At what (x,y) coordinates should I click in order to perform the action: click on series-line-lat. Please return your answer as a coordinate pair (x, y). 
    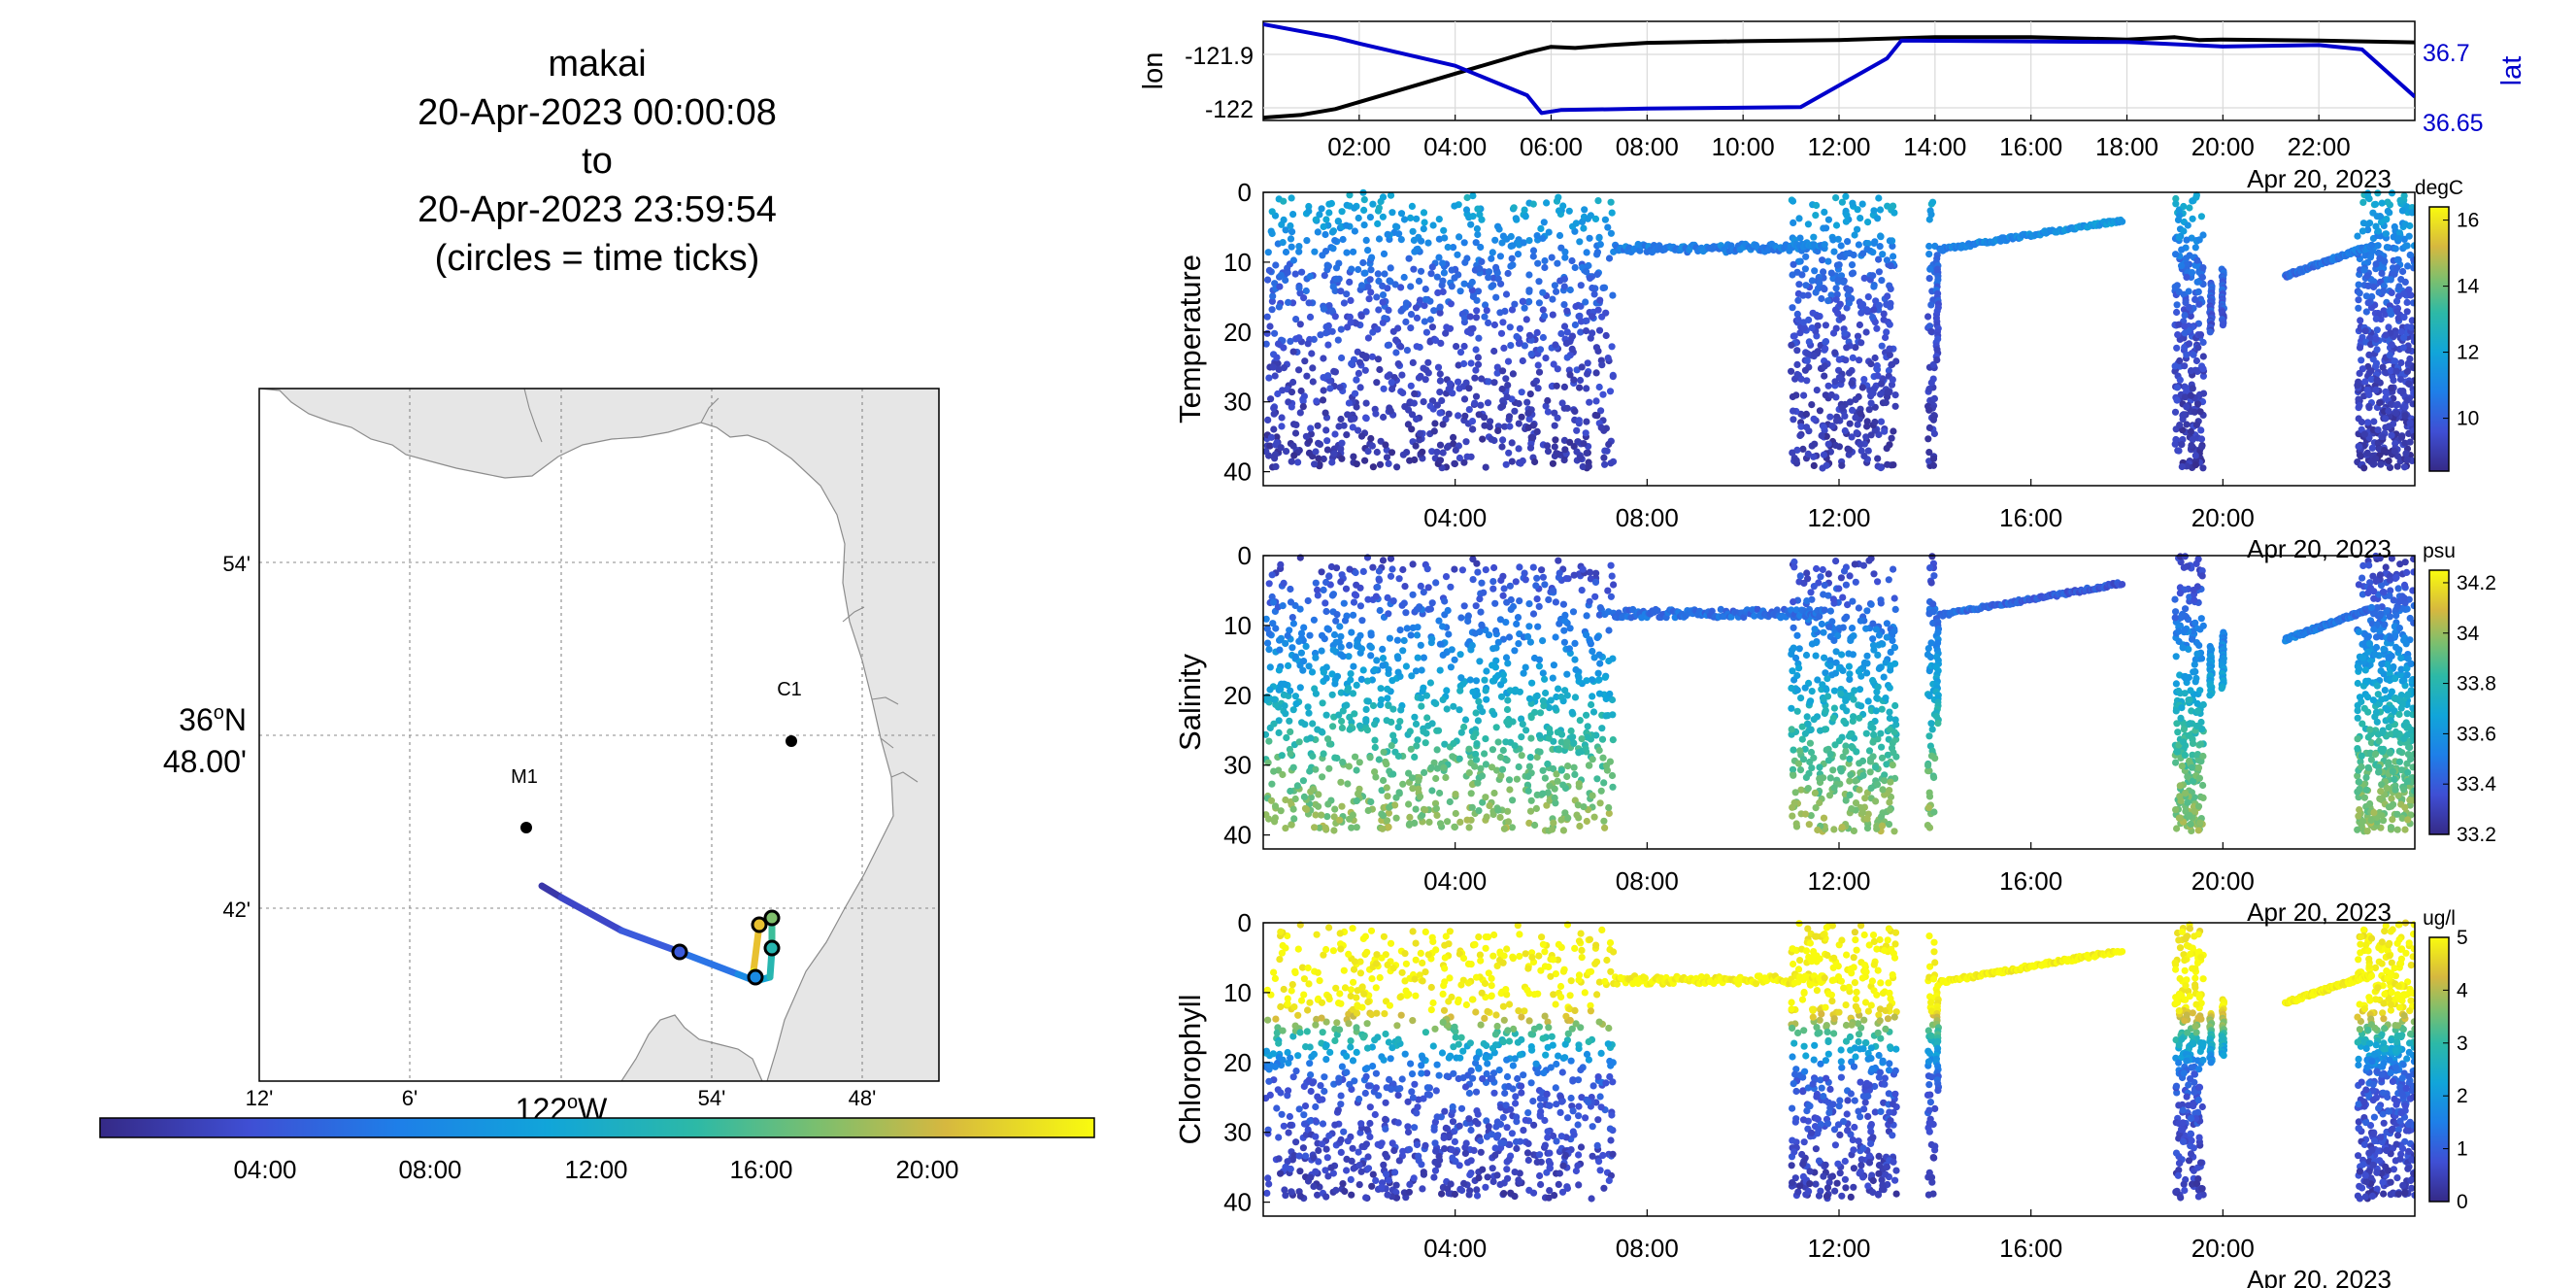
    Looking at the image, I should click on (1839, 69).